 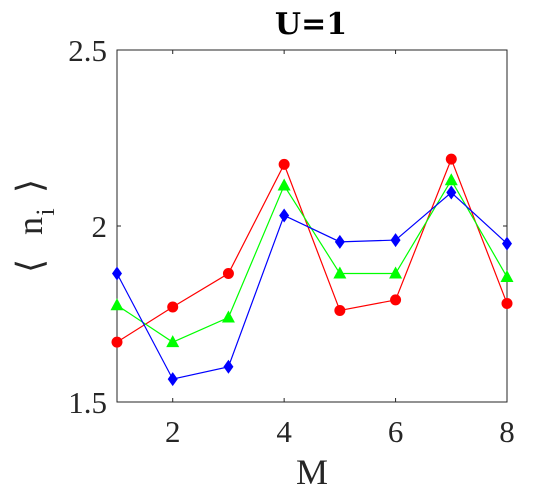 What do you see at coordinates (396, 431) in the screenshot?
I see `x-tick-label: 6` at bounding box center [396, 431].